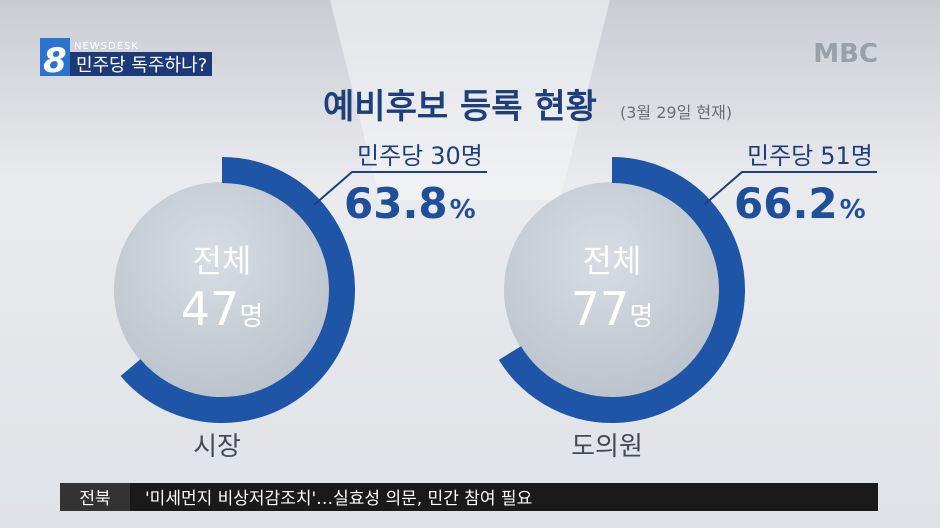 The image size is (940, 528). Describe the element at coordinates (607, 447) in the screenshot. I see `category: 도의원` at that location.